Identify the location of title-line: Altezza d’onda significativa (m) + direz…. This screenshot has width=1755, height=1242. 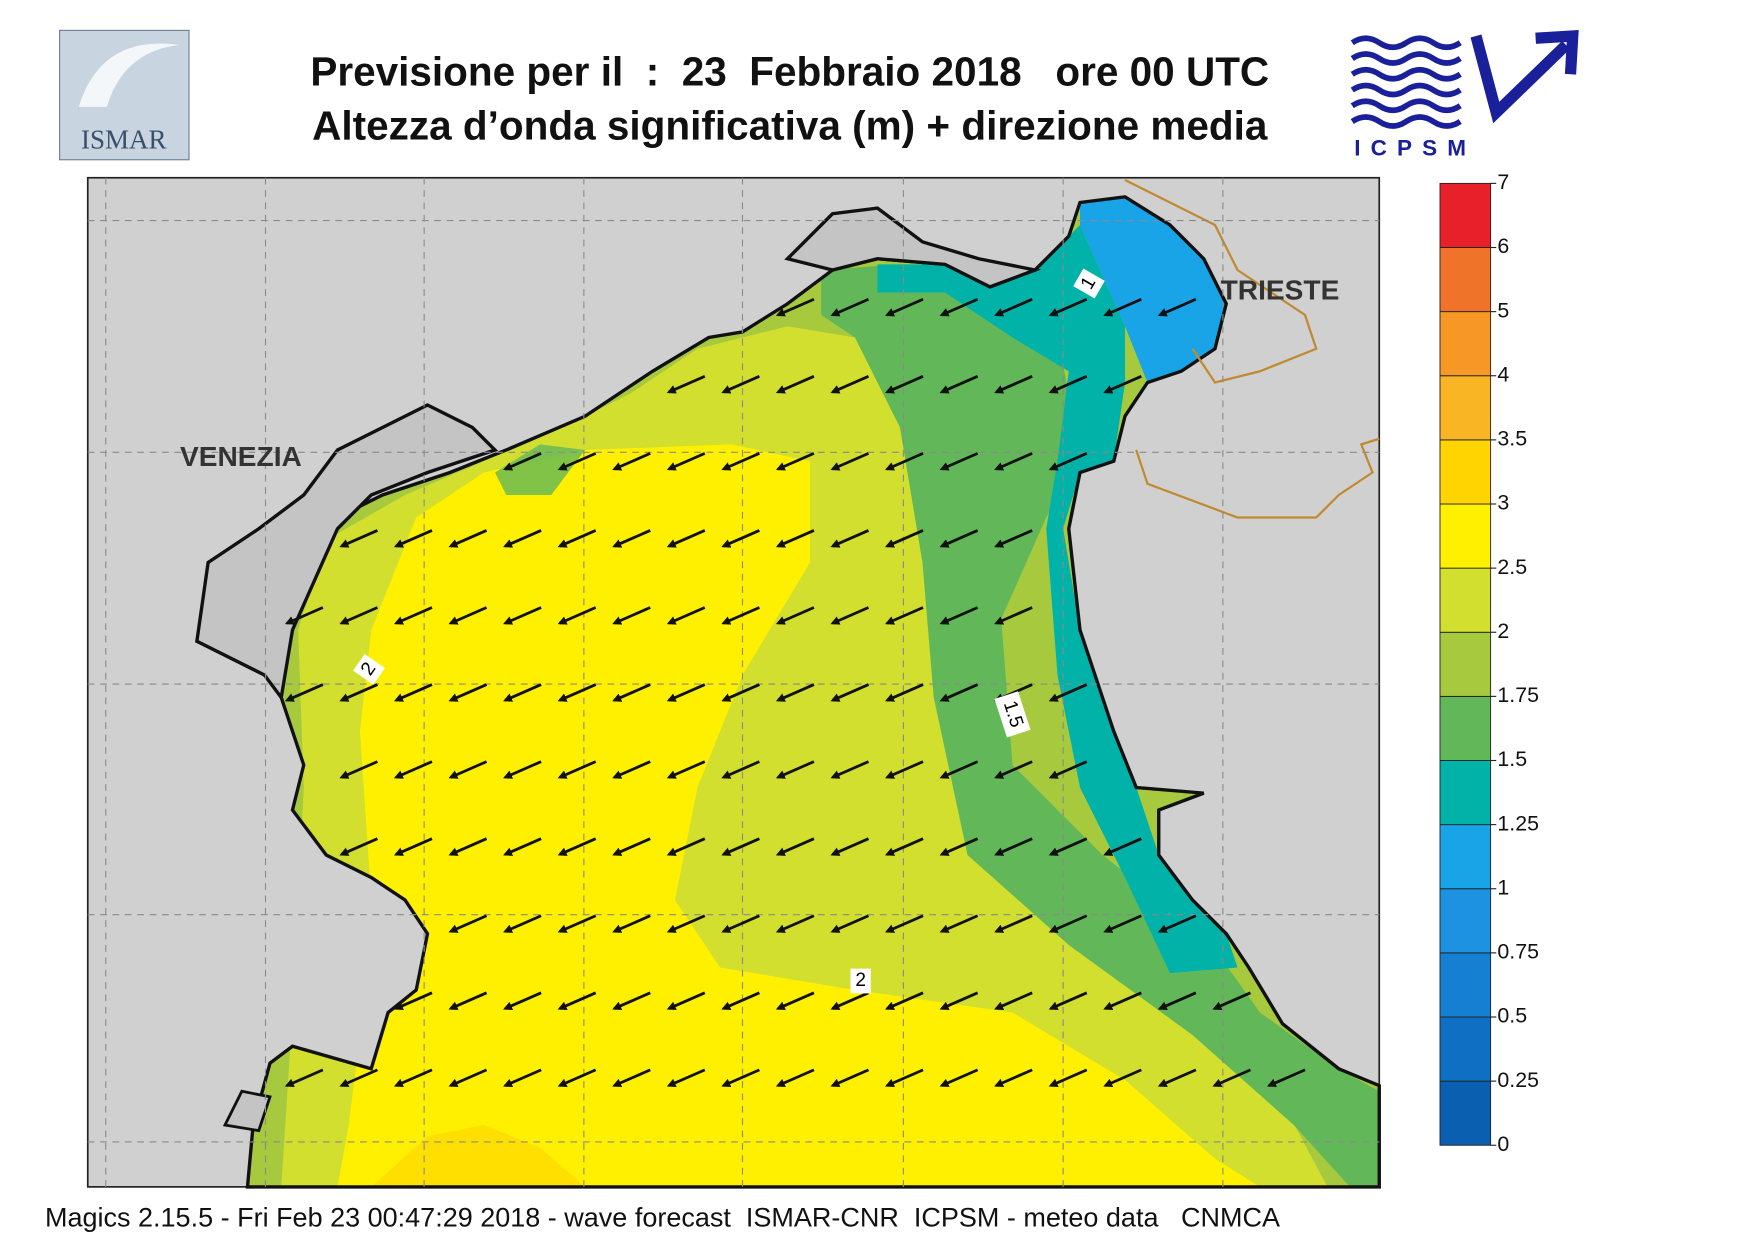
(790, 126).